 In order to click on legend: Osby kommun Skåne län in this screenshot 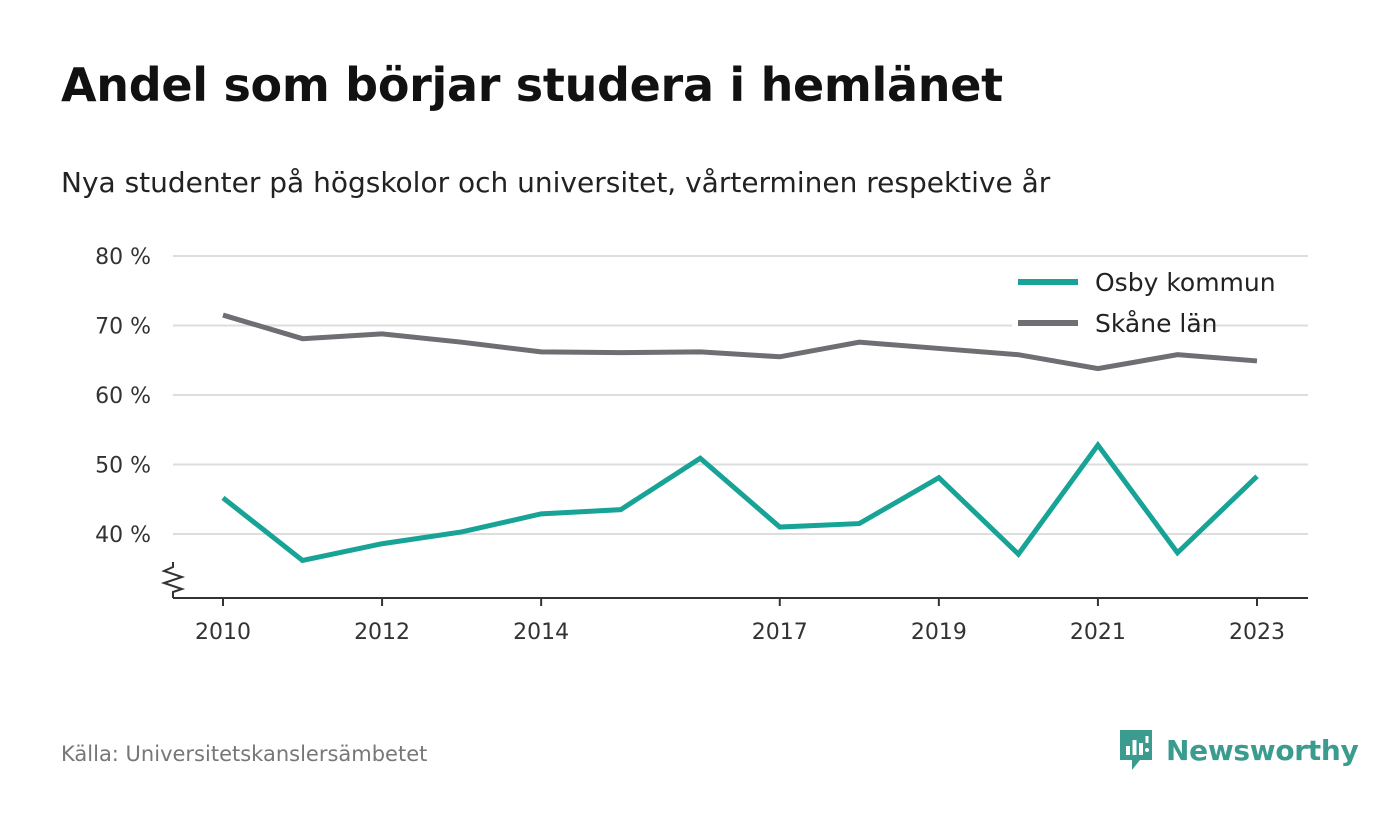, I will do `click(1144, 303)`.